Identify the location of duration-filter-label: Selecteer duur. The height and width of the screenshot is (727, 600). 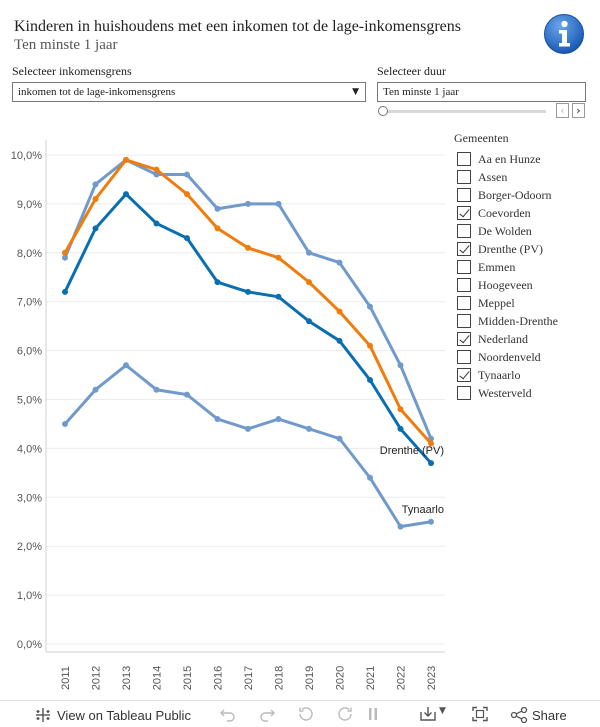
(411, 71).